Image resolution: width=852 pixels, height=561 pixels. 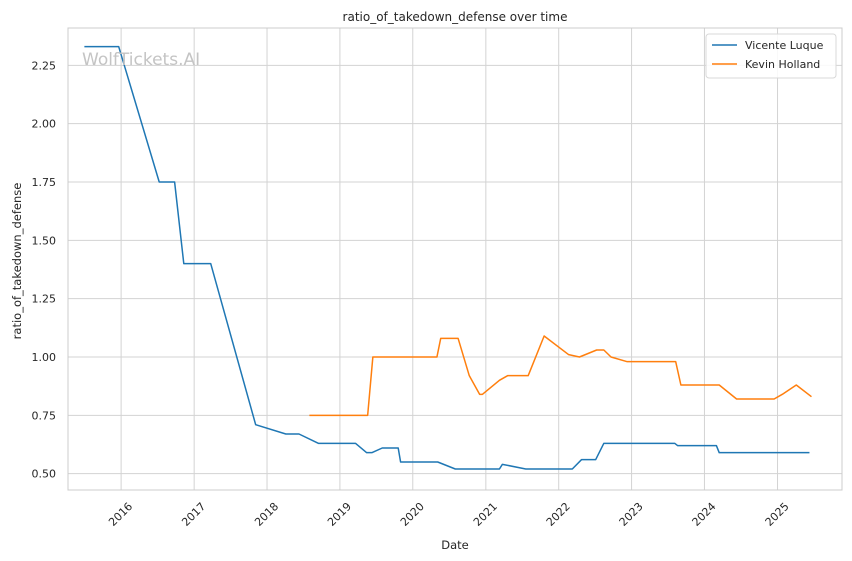 I want to click on watermark-text: WolfTickets.AI, so click(x=141, y=60).